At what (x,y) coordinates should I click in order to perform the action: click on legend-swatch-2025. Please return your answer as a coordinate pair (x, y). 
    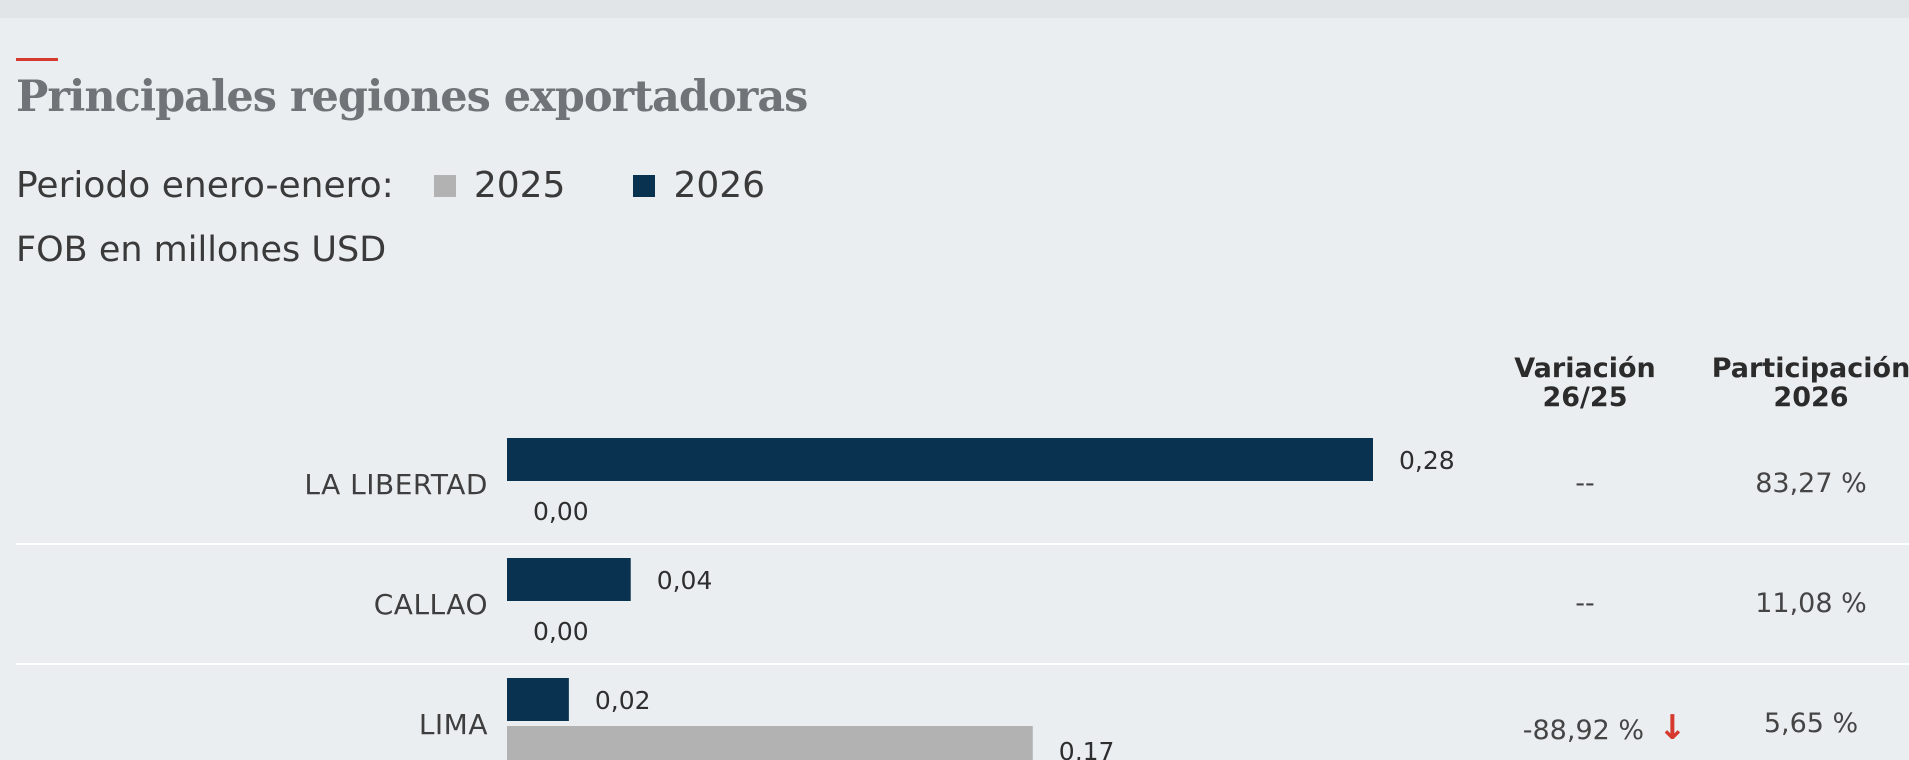
    Looking at the image, I should click on (444, 185).